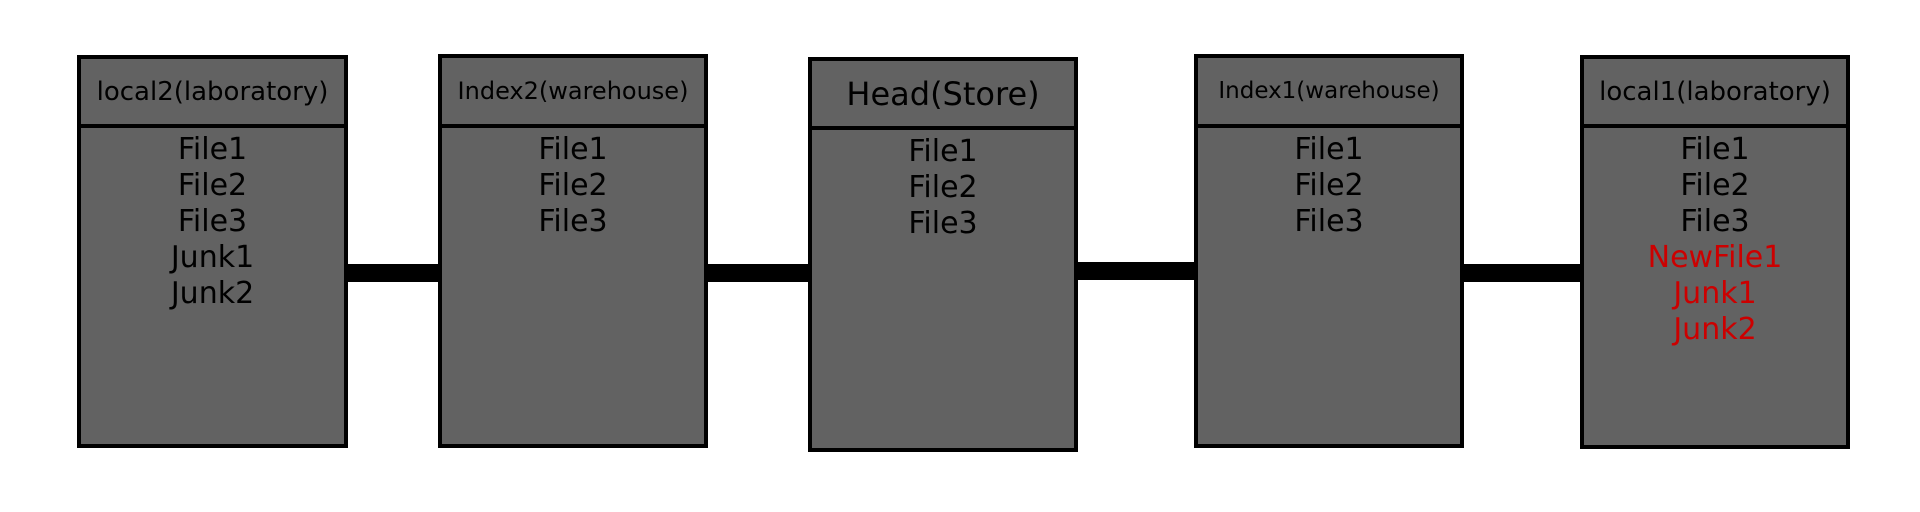 The height and width of the screenshot is (512, 1920). Describe the element at coordinates (393, 273) in the screenshot. I see `connector-local2-index2` at that location.